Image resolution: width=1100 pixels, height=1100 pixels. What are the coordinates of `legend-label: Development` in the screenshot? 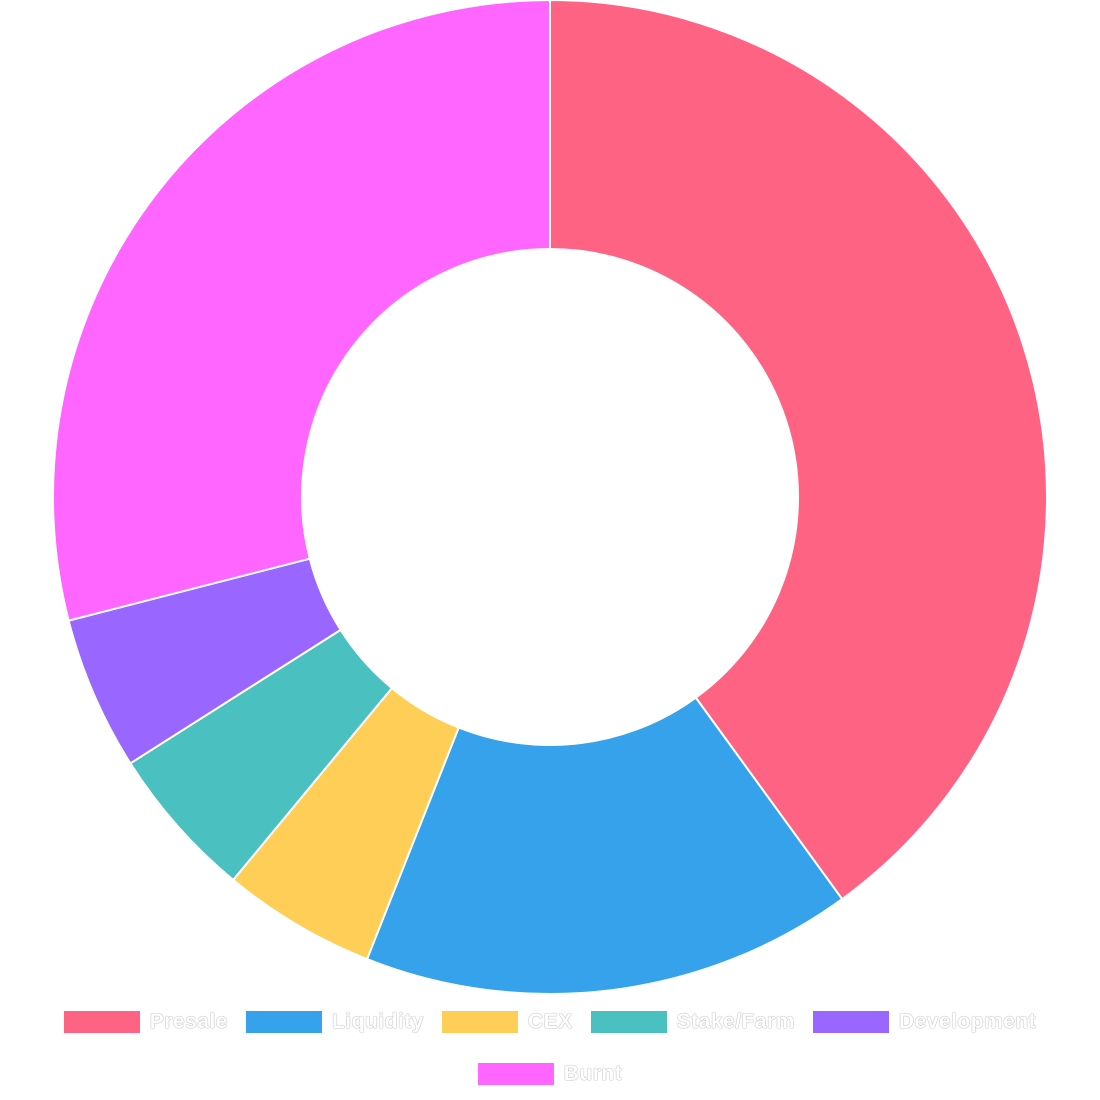 It's located at (967, 1021).